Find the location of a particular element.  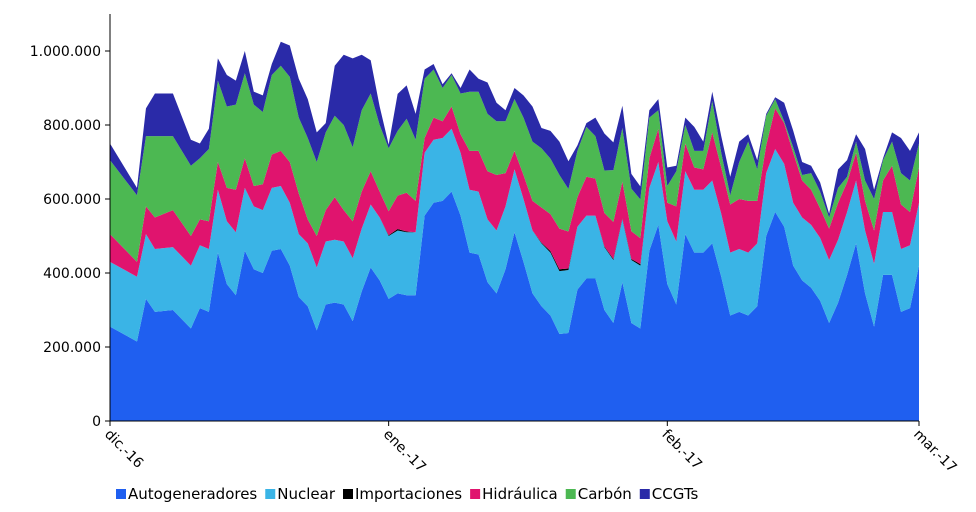

x-tick-label: mar.-17 is located at coordinates (935, 452).